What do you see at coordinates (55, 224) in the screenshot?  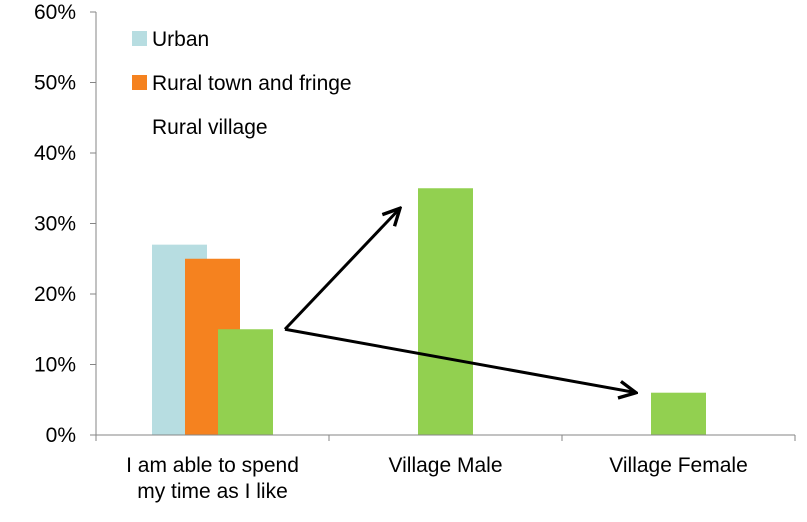 I see `y-tick-label: 30%` at bounding box center [55, 224].